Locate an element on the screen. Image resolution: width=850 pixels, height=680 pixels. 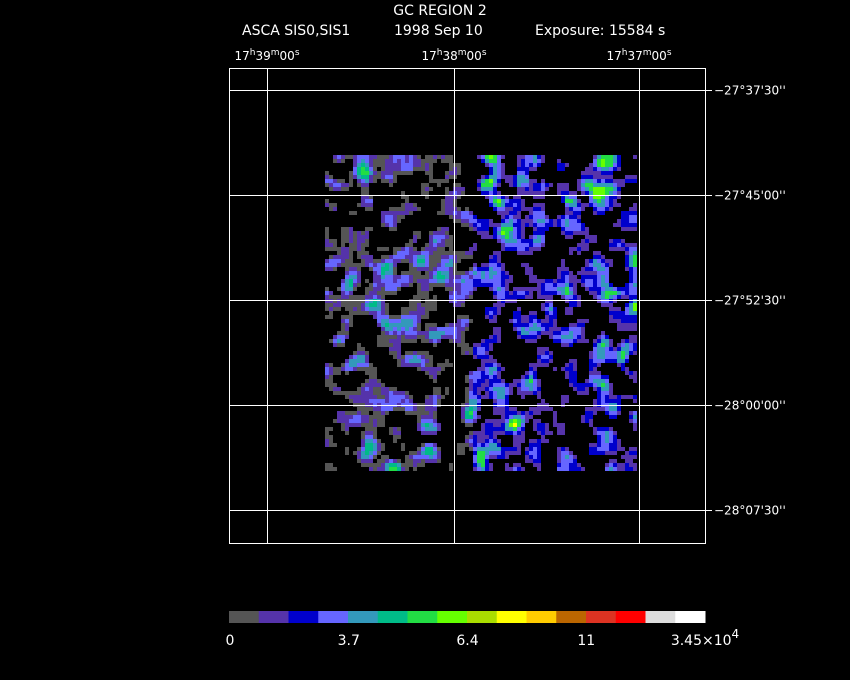
ra-label-part: 17 is located at coordinates (613, 56).